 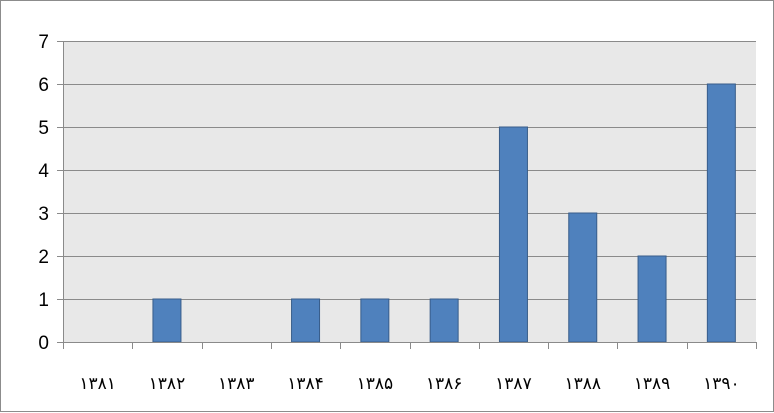 I want to click on x-tick-label-3: ۱۳۸۴, so click(x=305, y=384).